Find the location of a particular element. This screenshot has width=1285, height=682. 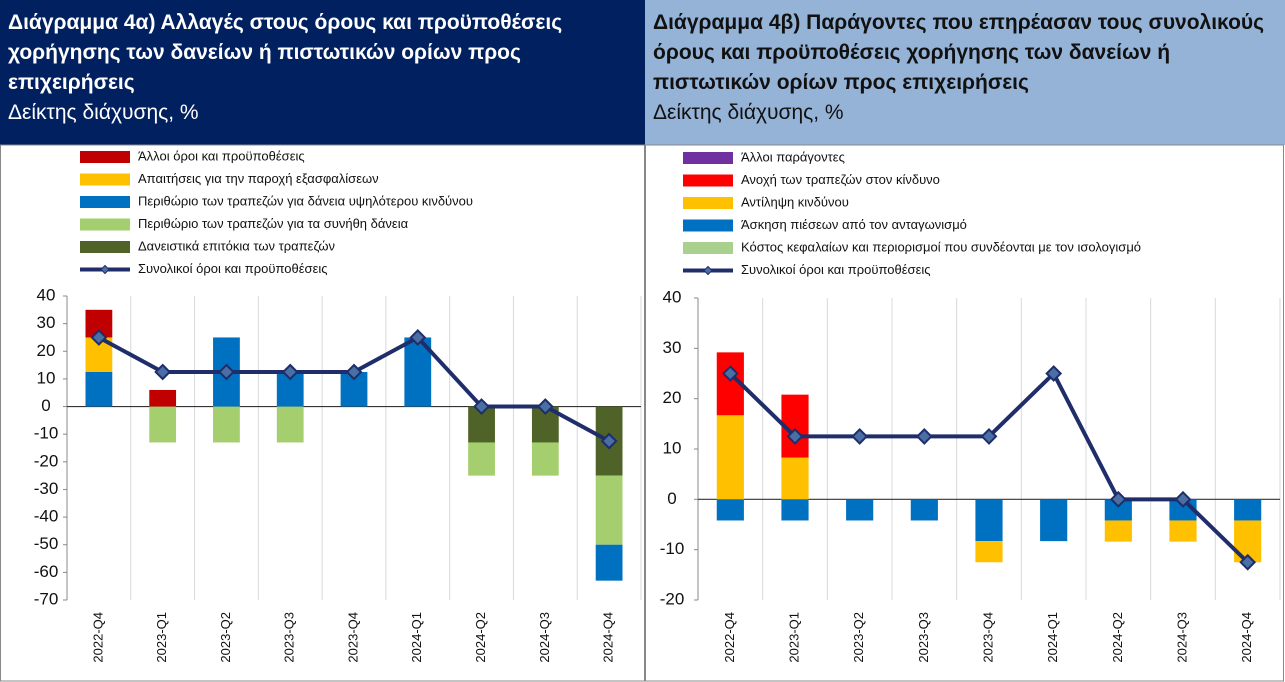

y-tick-label: 10 is located at coordinates (672, 447).